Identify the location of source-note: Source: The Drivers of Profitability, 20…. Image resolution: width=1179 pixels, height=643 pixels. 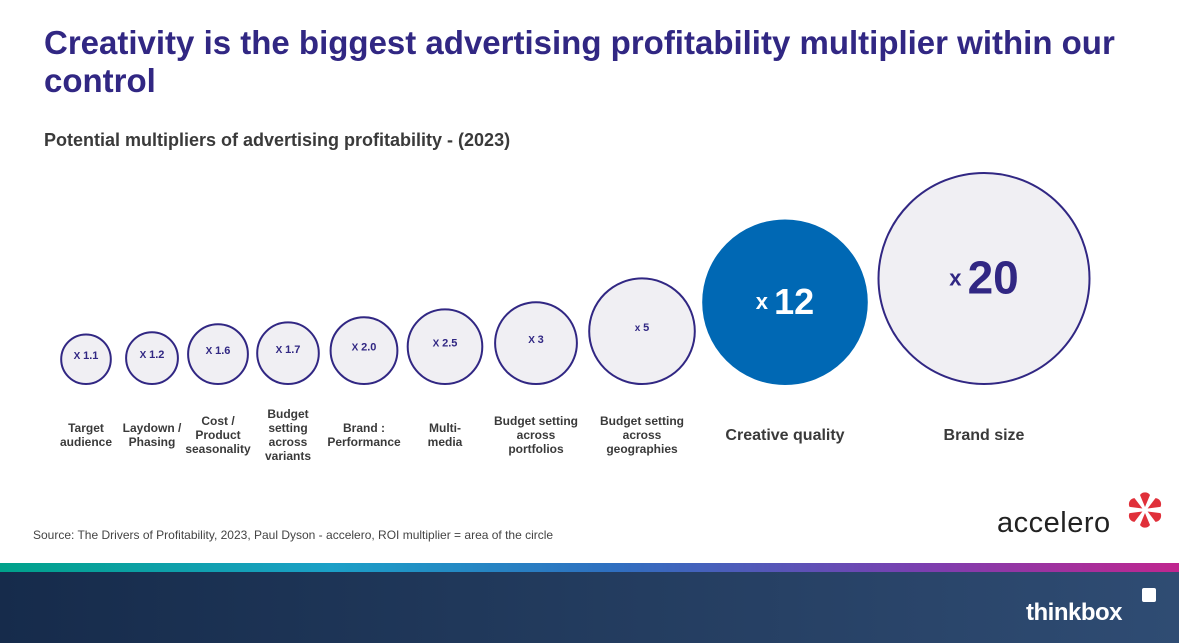
(293, 535).